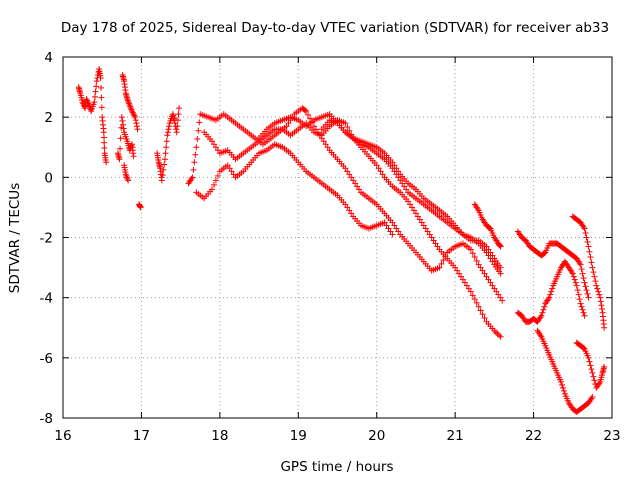 Image resolution: width=640 pixels, height=480 pixels. I want to click on x-tick-label: 20, so click(376, 436).